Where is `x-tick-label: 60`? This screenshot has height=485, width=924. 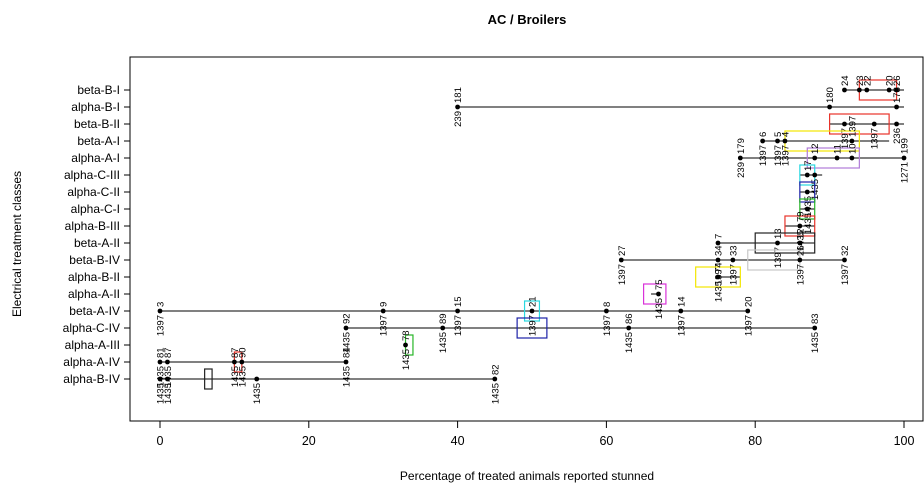
x-tick-label: 60 is located at coordinates (606, 441).